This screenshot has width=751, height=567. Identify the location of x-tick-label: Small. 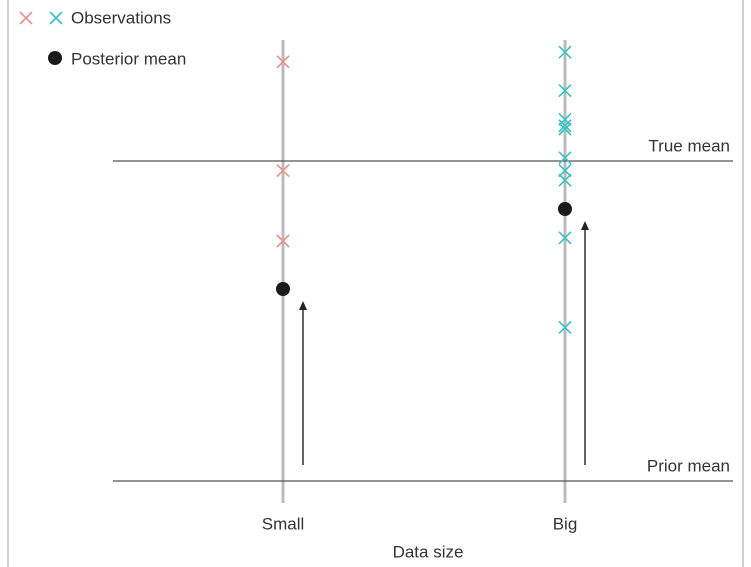
(283, 523).